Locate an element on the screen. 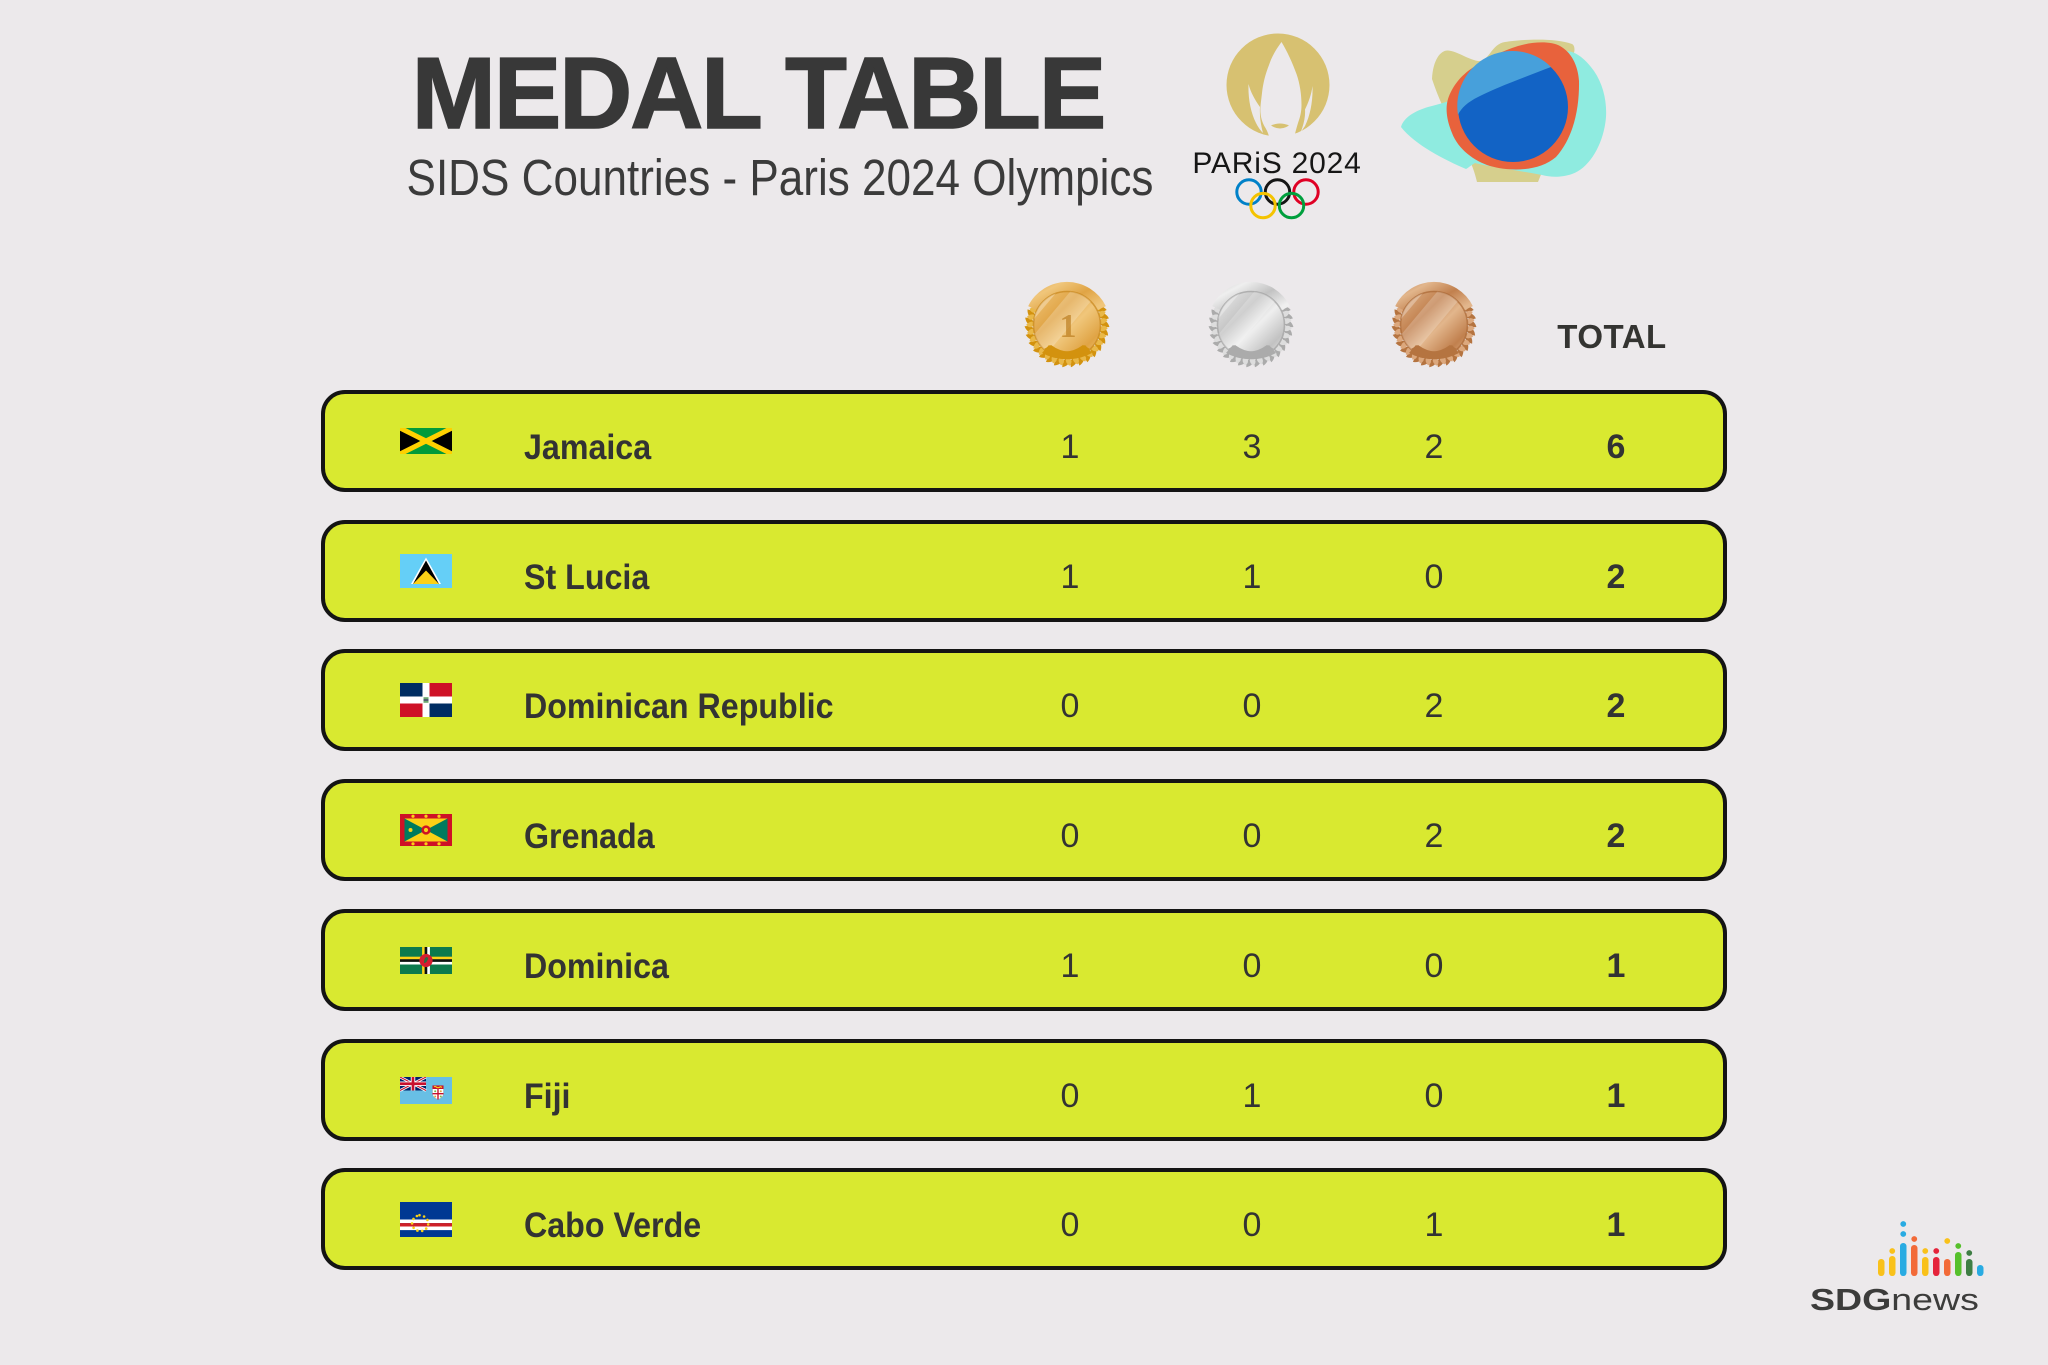  svg-text: 1 is located at coordinates (1068, 326).